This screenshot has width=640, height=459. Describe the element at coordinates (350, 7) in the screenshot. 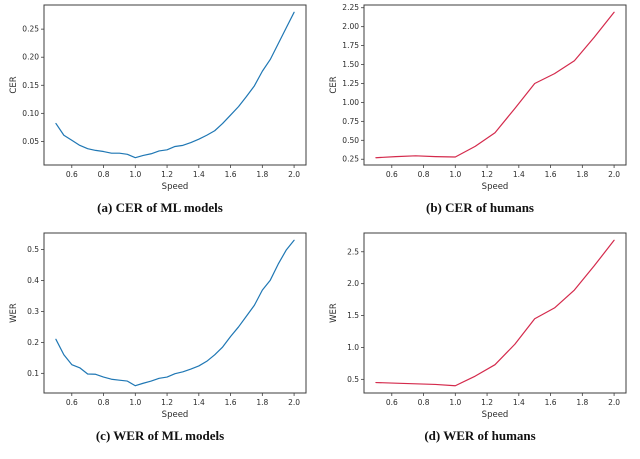

I see `y-tick-label: 2.25` at that location.